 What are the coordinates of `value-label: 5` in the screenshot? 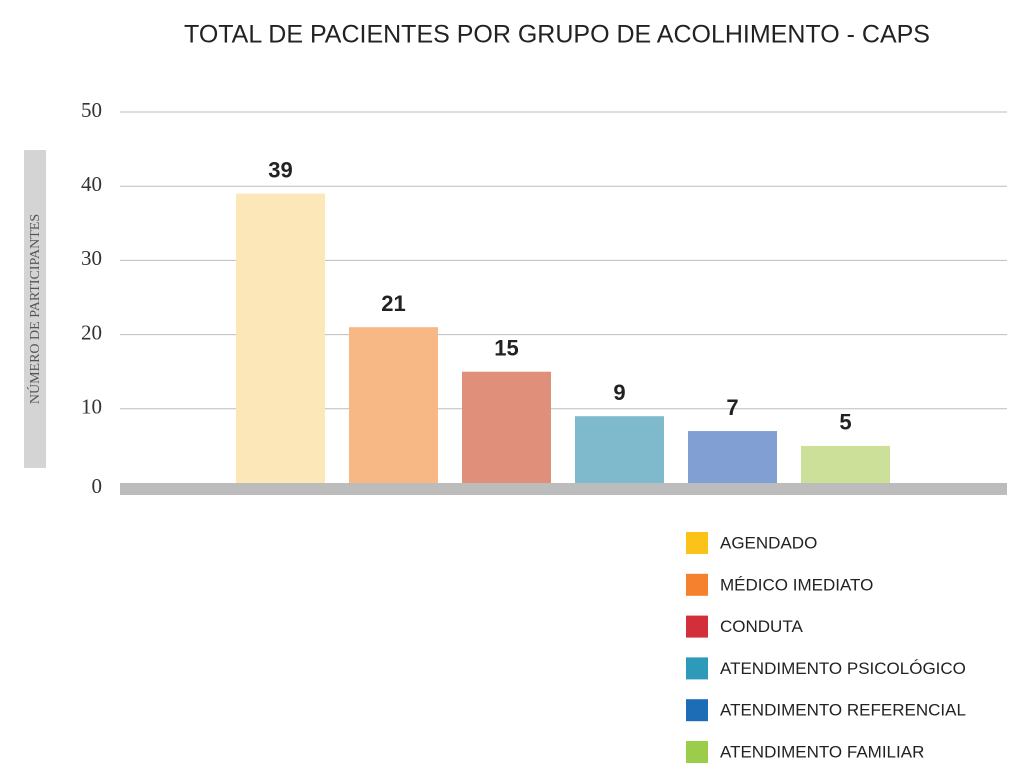 It's located at (845, 422).